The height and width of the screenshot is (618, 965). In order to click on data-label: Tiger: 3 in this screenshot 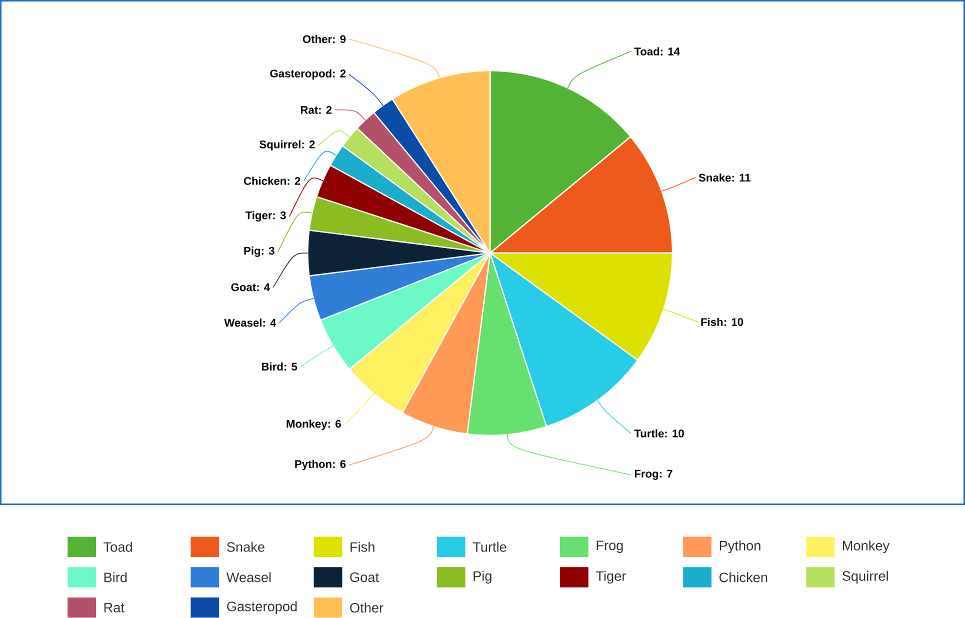, I will do `click(265, 216)`.